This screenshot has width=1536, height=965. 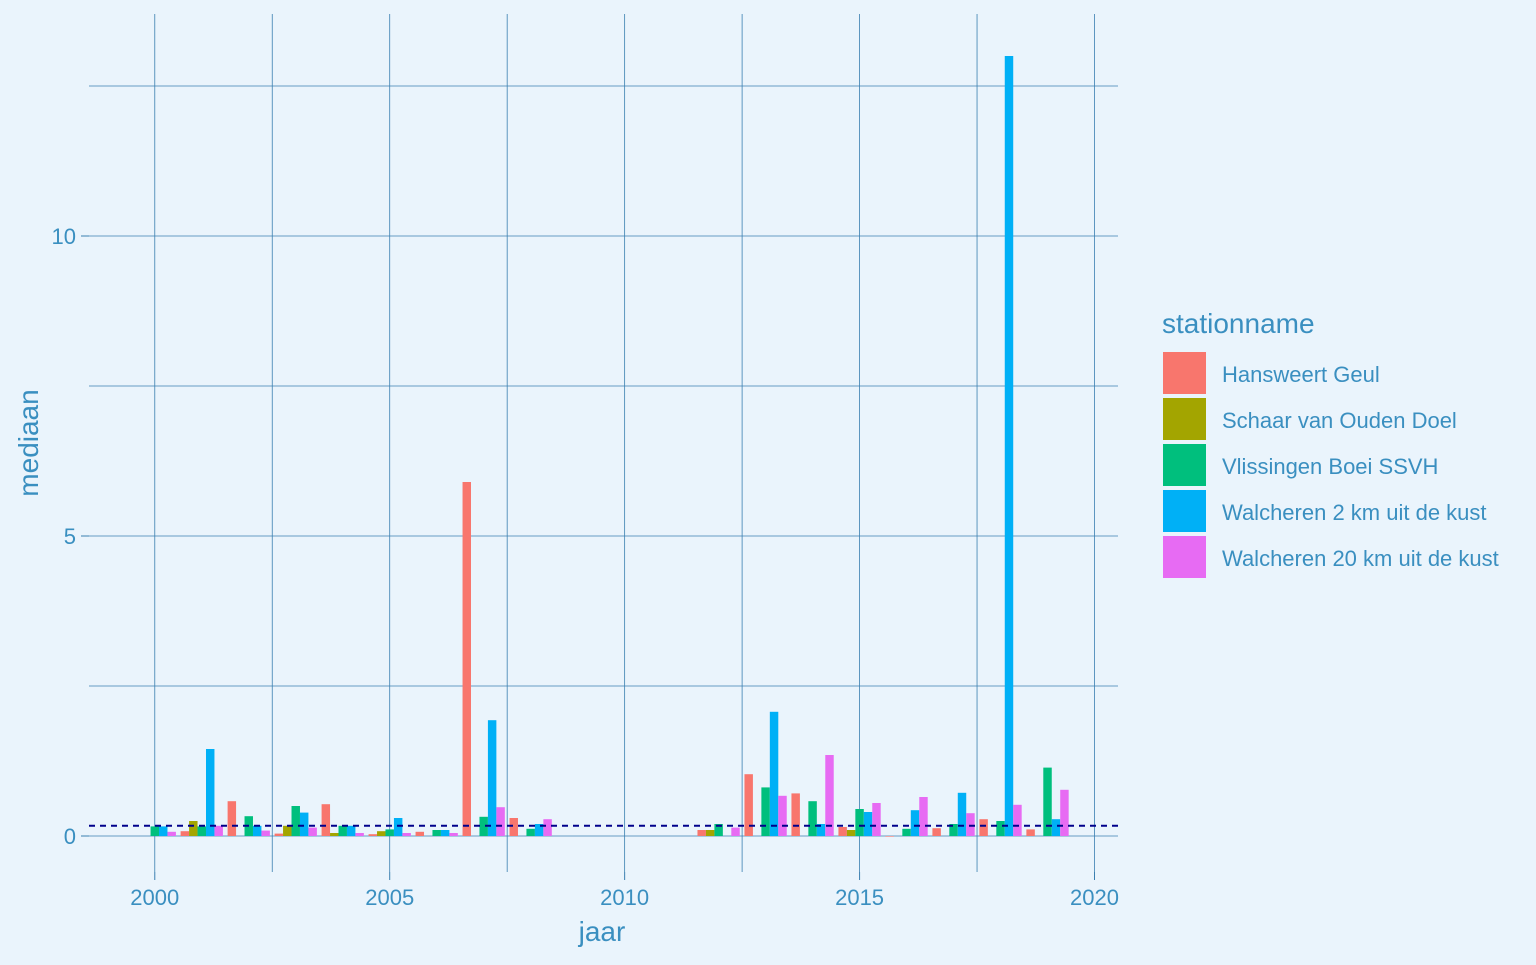 What do you see at coordinates (624, 897) in the screenshot?
I see `x-tick-label: 2010` at bounding box center [624, 897].